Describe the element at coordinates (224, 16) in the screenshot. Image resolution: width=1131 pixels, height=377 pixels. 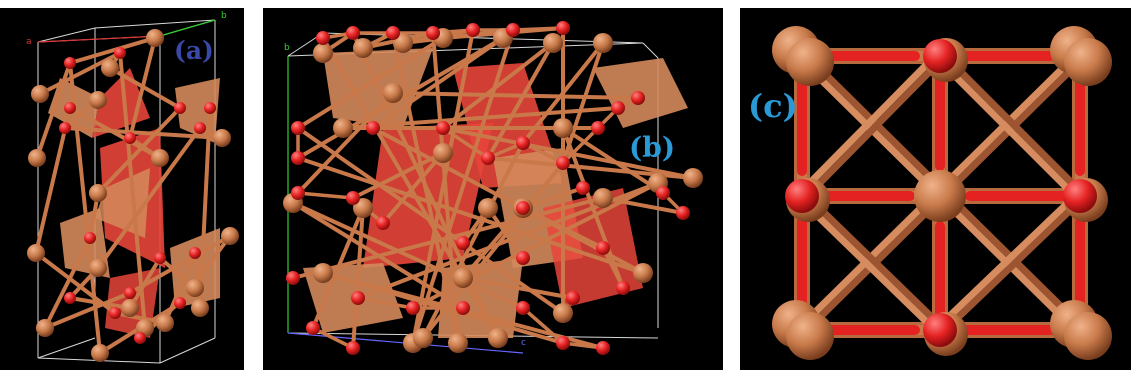
I see `axis-label-b: b` at that location.